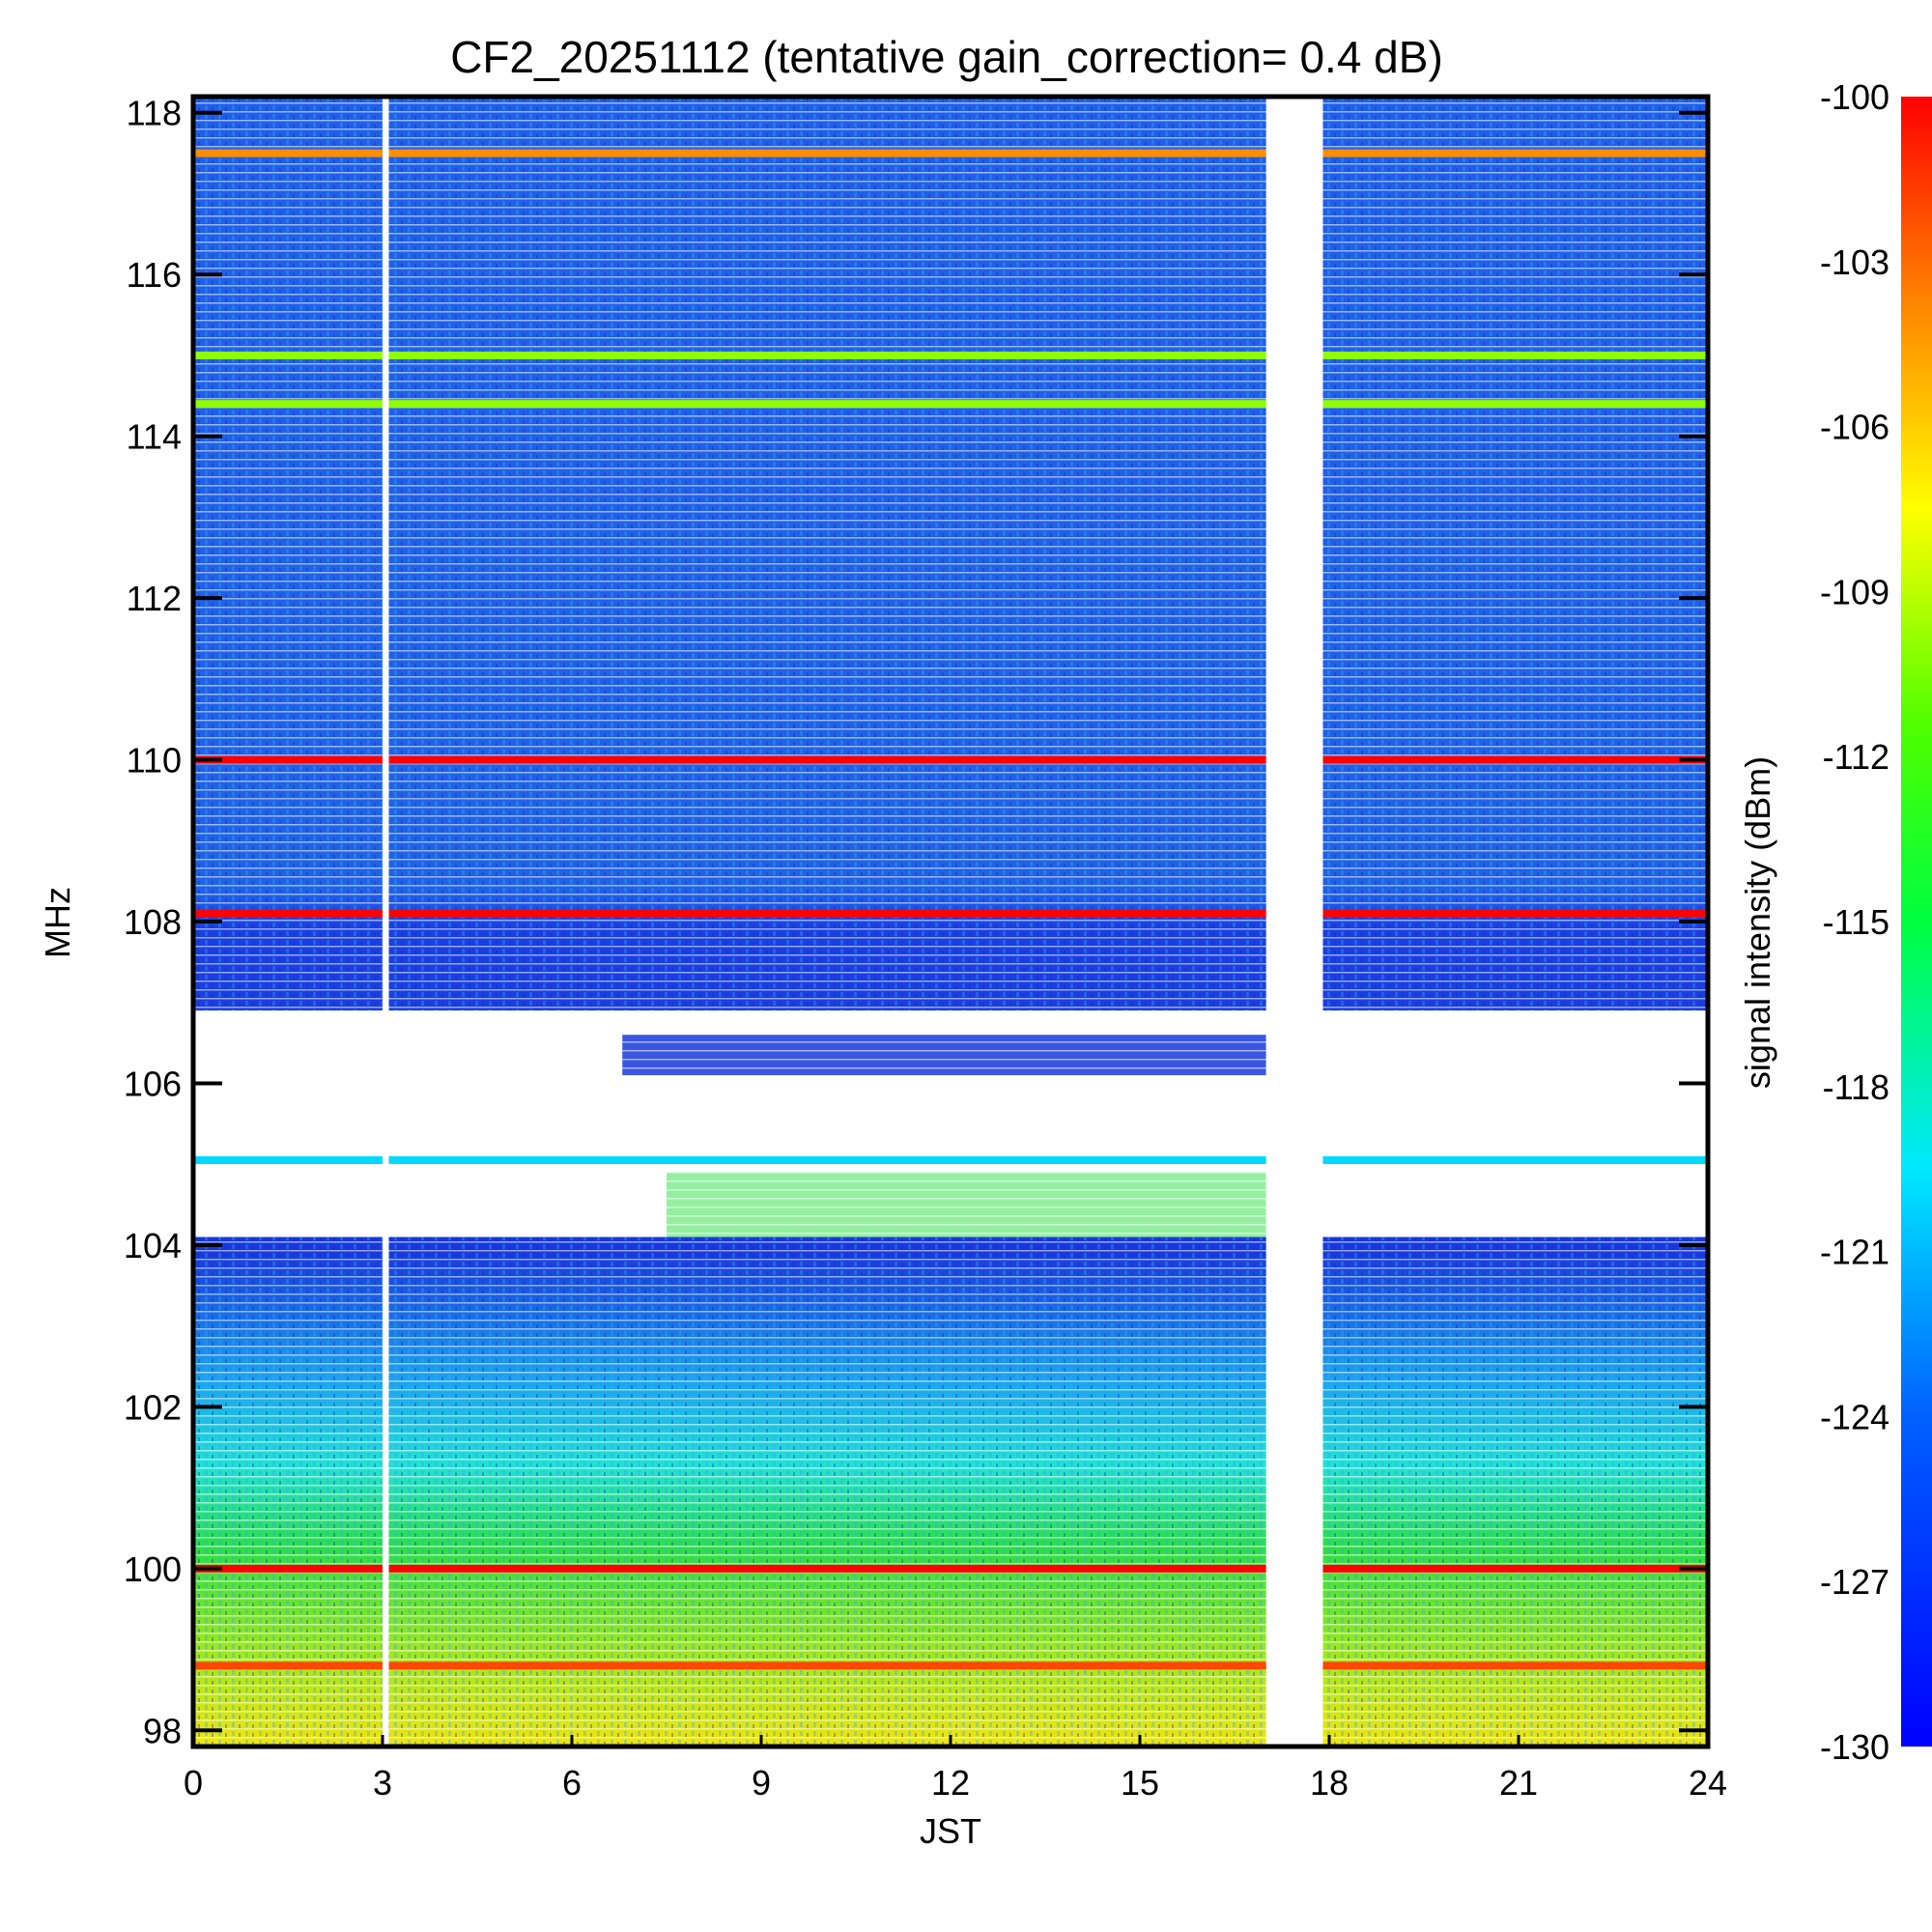 This screenshot has height=1932, width=1932. I want to click on colorbar-tick-label: -106, so click(1854, 427).